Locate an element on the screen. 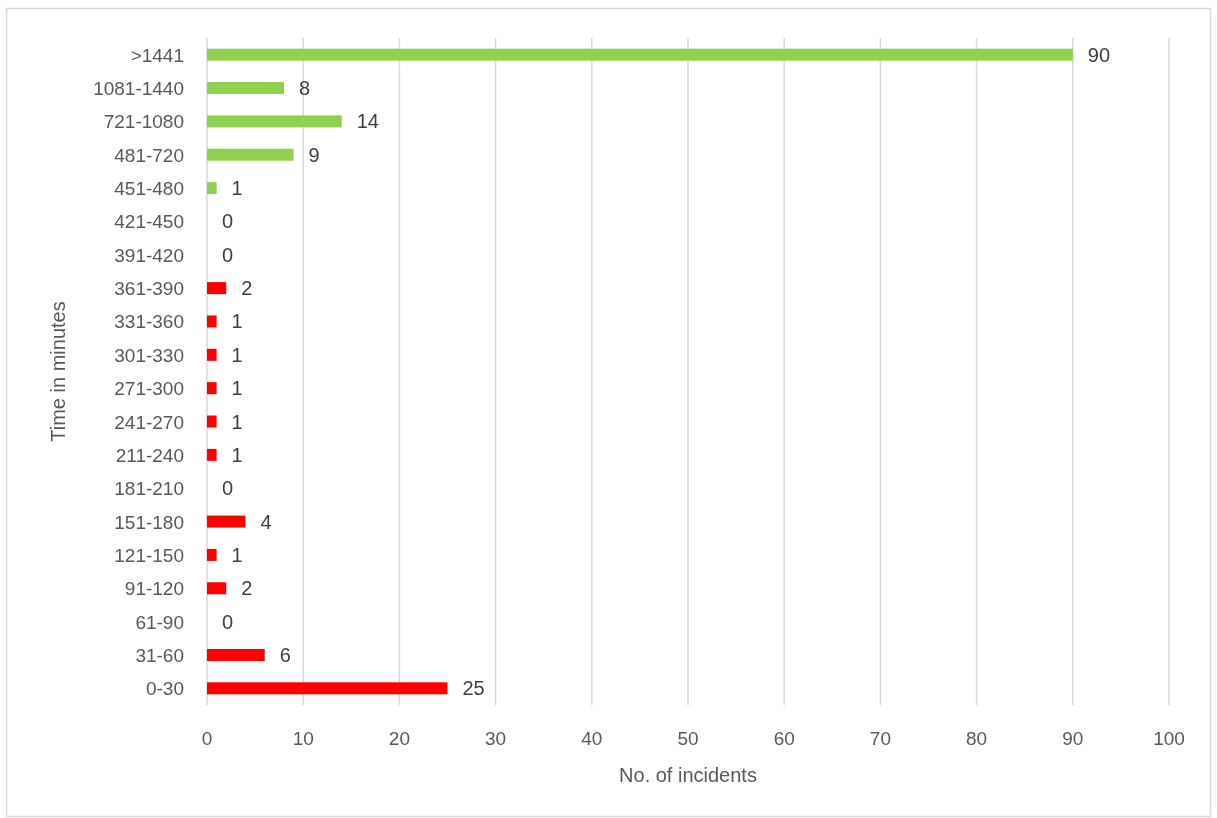 Image resolution: width=1217 pixels, height=818 pixels. y-tick-label: 0-30 is located at coordinates (164, 689).